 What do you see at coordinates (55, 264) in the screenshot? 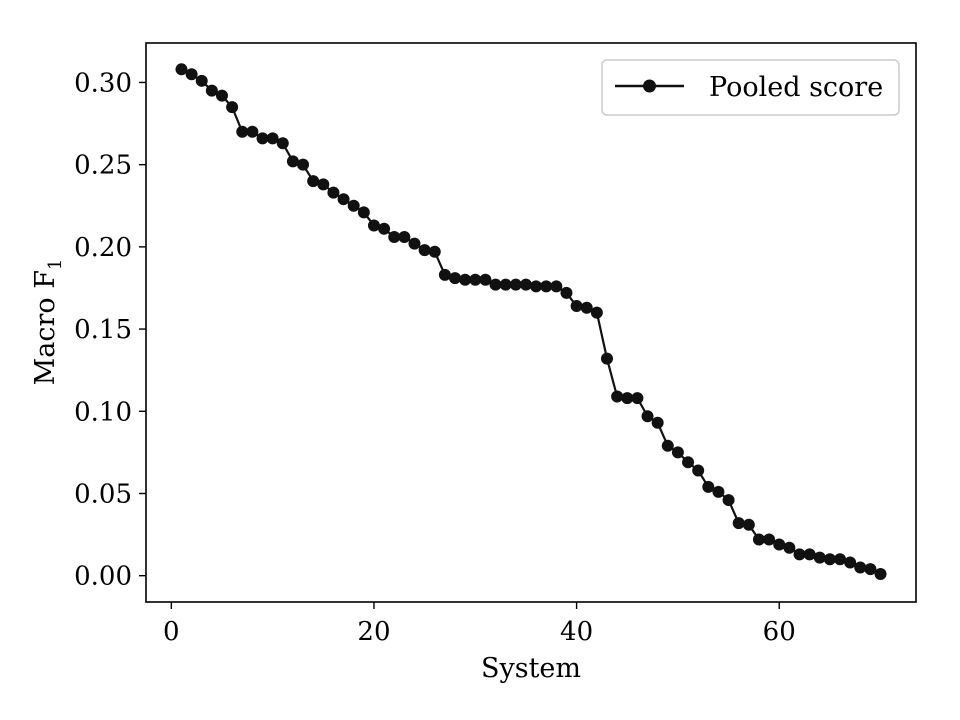
I see `y-axis-label-subscript: 1` at bounding box center [55, 264].